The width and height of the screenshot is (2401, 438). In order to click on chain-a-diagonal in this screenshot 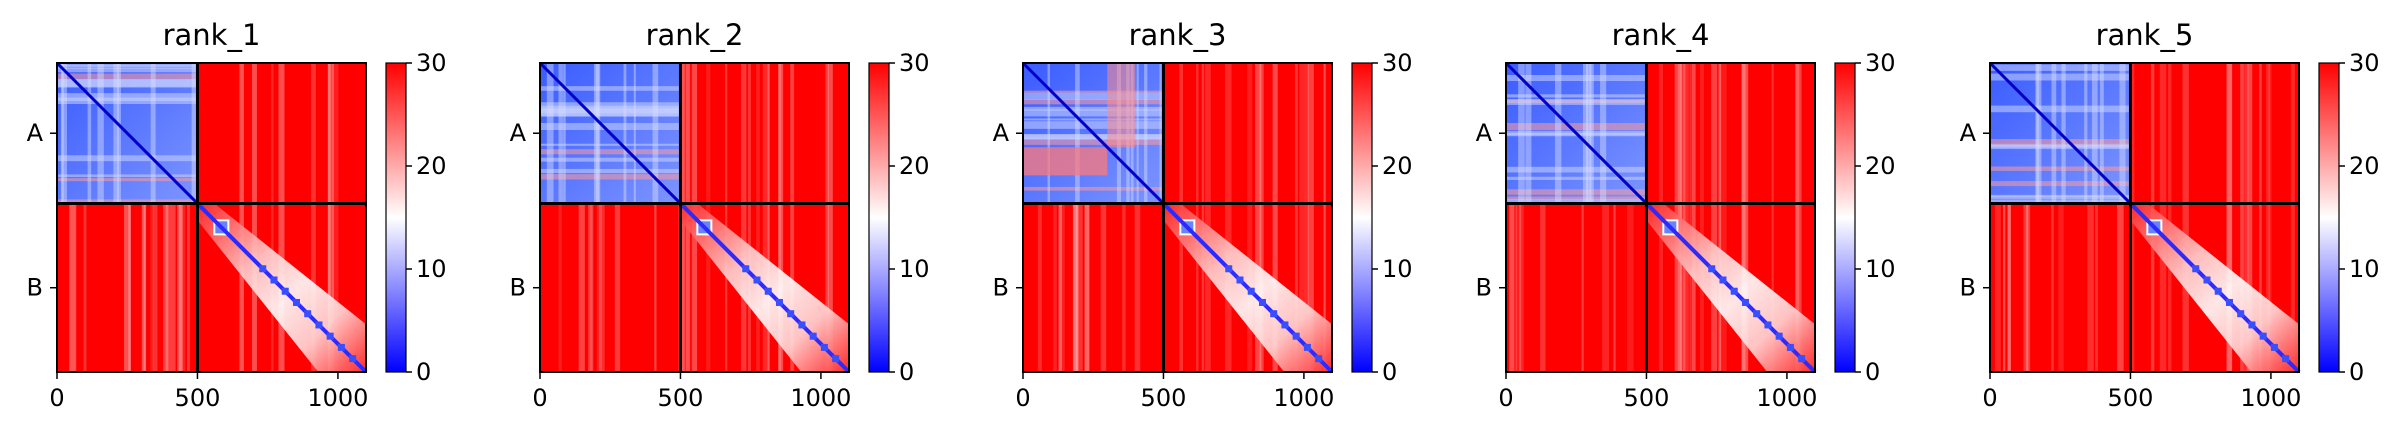, I will do `click(2060, 133)`.